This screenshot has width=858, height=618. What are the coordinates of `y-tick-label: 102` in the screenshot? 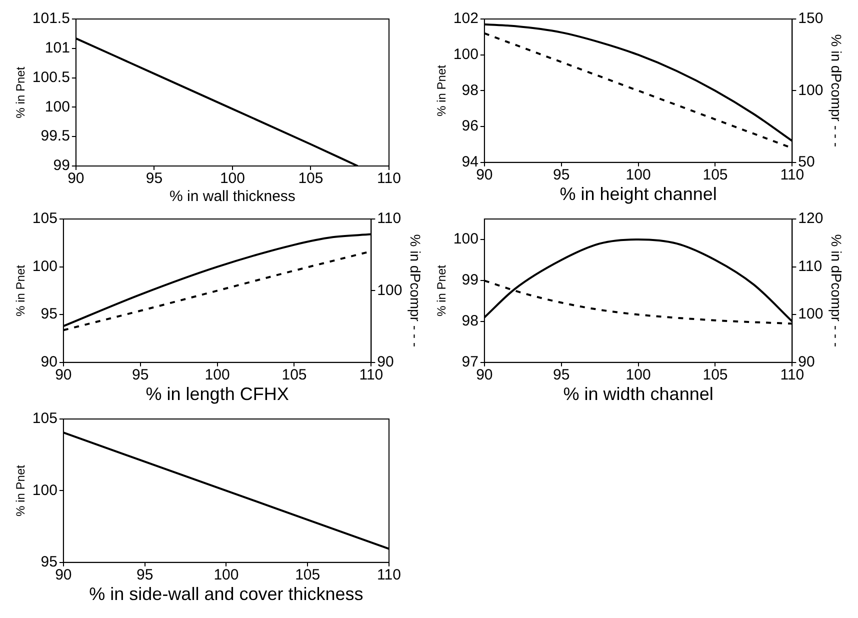 It's located at (465, 19).